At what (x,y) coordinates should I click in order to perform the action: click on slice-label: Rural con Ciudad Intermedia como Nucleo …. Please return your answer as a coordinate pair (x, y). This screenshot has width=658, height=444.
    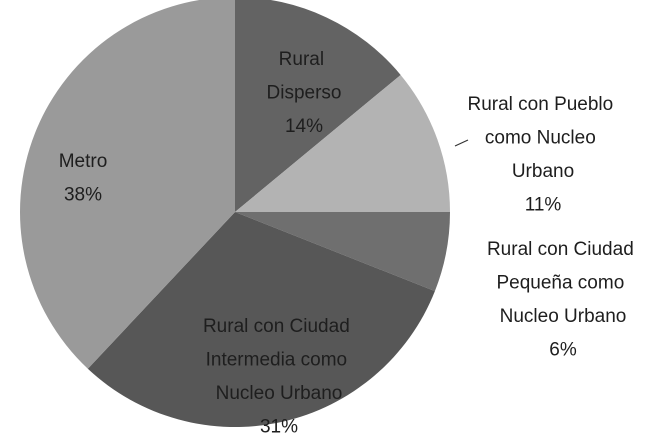
    Looking at the image, I should click on (279, 360).